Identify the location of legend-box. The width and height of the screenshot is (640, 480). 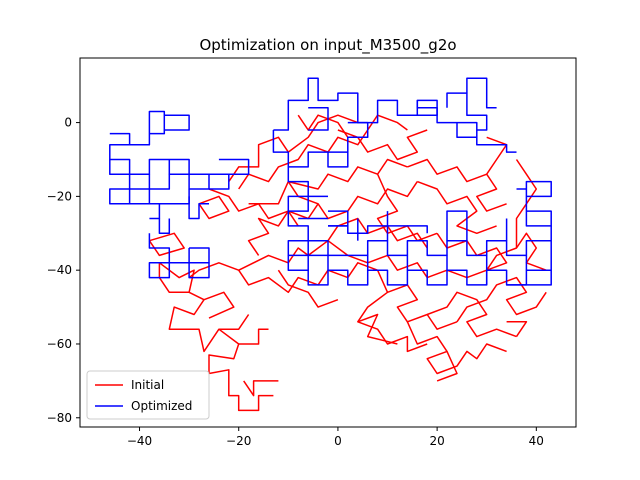
(148, 395).